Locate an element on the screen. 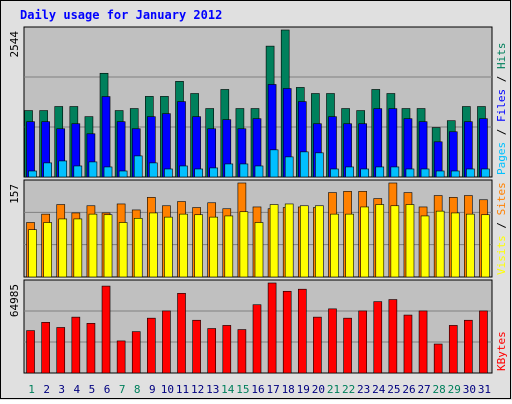  legend-entry: Visits is located at coordinates (501, 255).